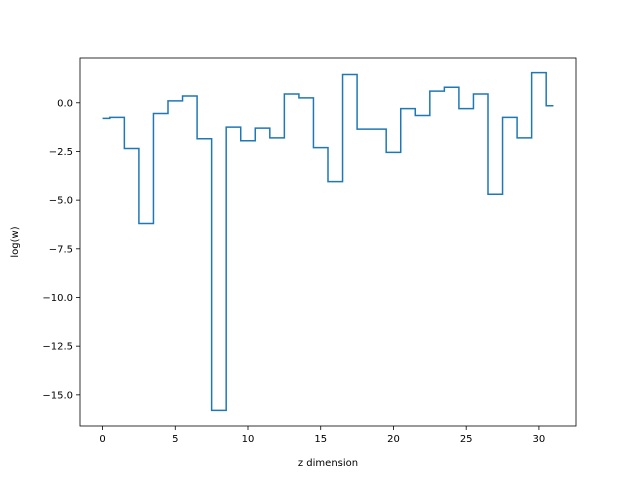 The image size is (640, 480). I want to click on y-tick-label: −15.0, so click(57, 395).